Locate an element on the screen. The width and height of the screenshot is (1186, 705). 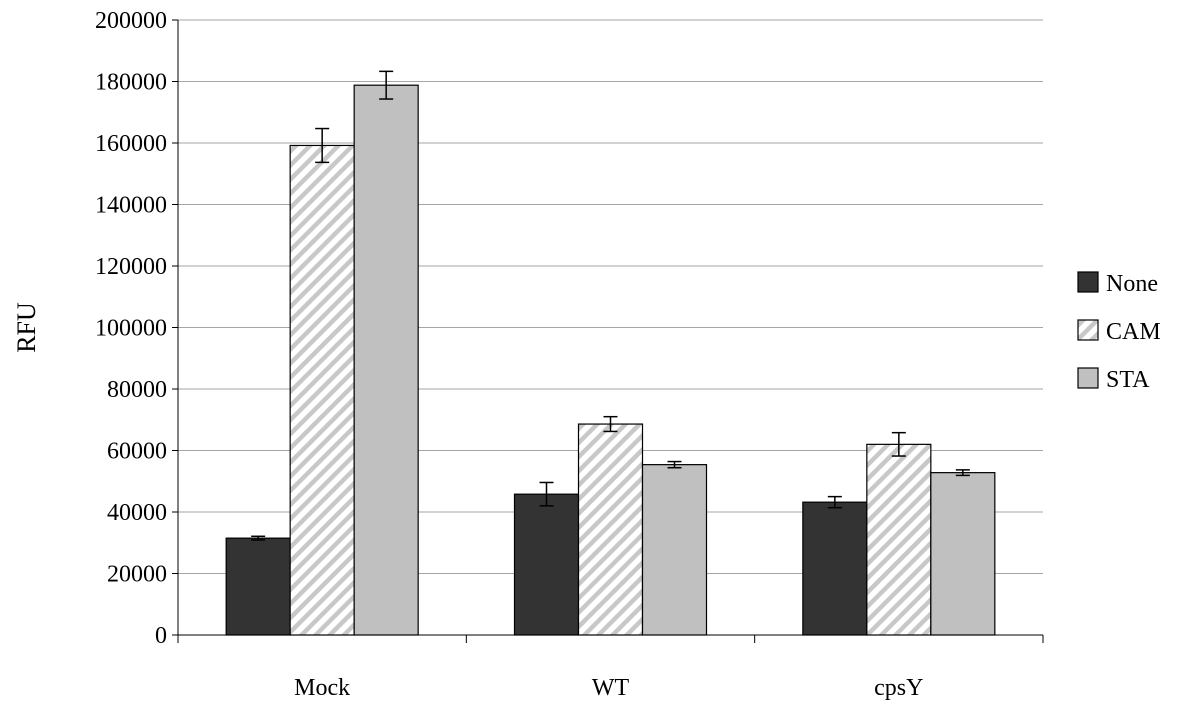
bar-none-wt is located at coordinates (546, 564).